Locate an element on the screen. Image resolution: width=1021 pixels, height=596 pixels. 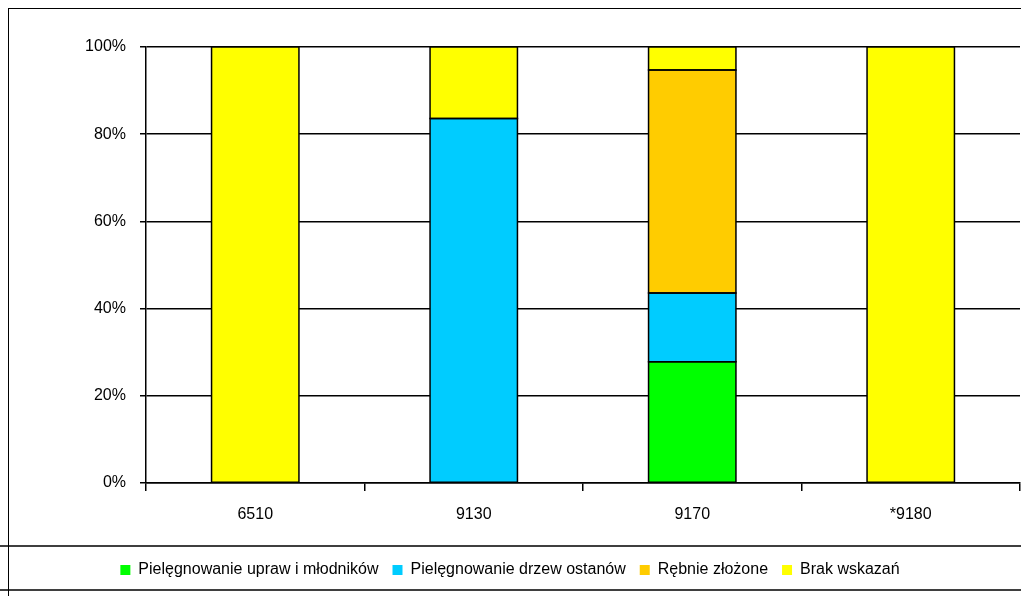
legend-label: Rębnie złożone is located at coordinates (713, 569).